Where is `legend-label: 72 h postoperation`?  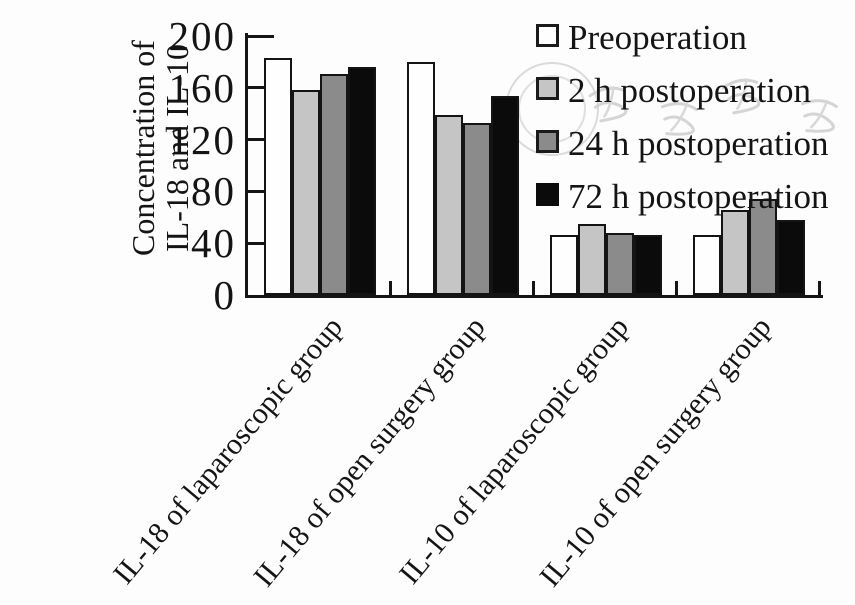
legend-label: 72 h postoperation is located at coordinates (698, 196).